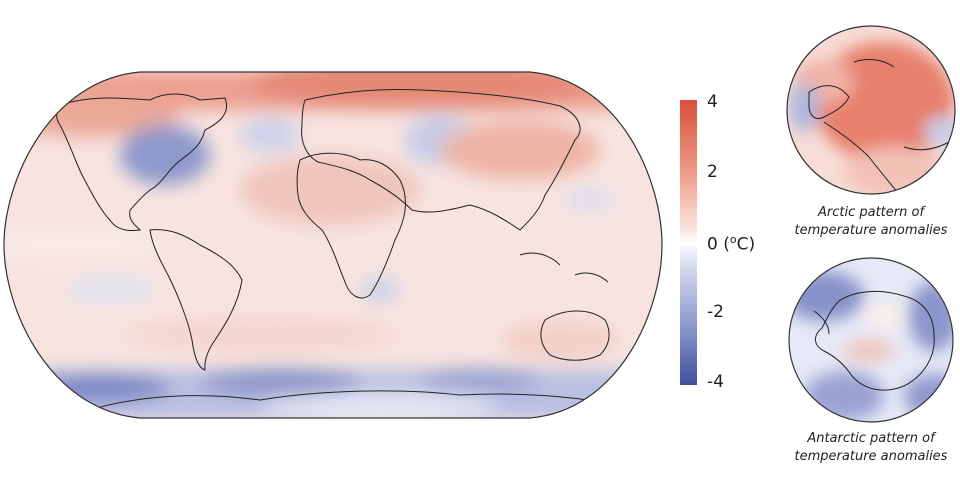 This screenshot has height=494, width=960. Describe the element at coordinates (712, 172) in the screenshot. I see `colorbar-tick-2: 2` at that location.